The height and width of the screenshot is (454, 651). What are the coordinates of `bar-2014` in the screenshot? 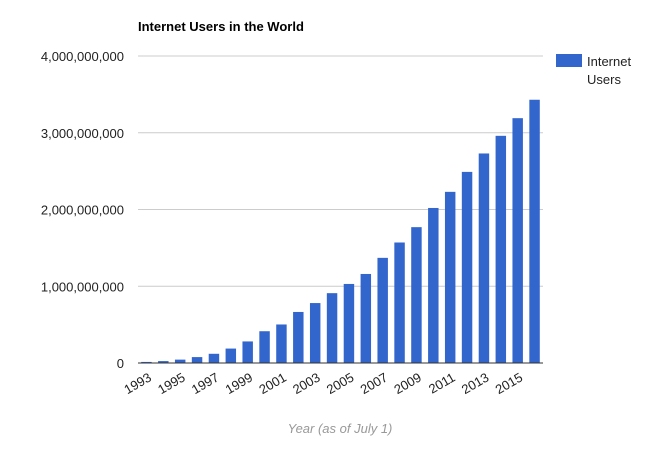 It's located at (501, 249).